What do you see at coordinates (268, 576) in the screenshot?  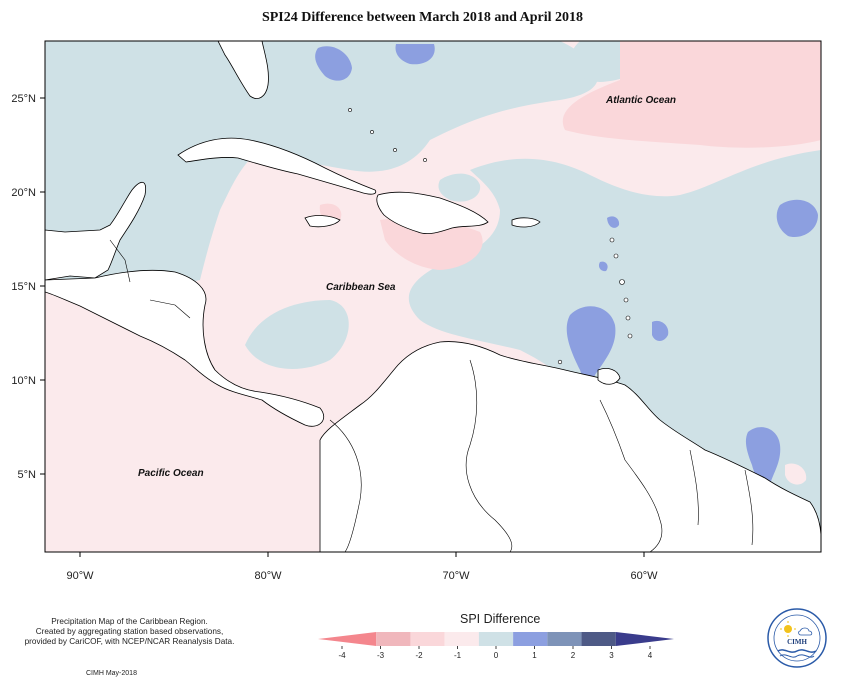 I see `lon-label: 80°W` at bounding box center [268, 576].